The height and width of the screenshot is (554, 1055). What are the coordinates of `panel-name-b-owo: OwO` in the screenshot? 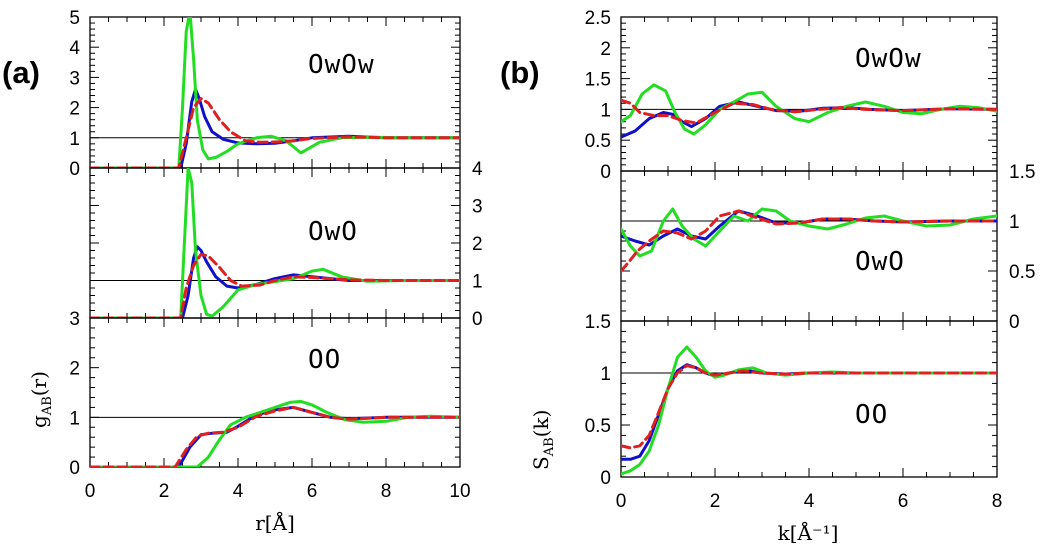 It's located at (880, 262).